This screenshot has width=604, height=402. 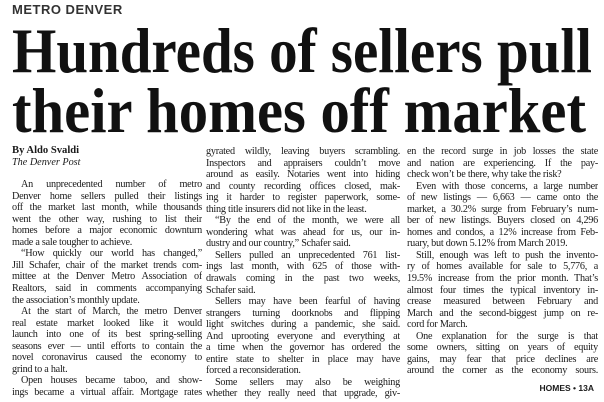 What do you see at coordinates (40, 369) in the screenshot?
I see `text-line: grind to a halt.` at bounding box center [40, 369].